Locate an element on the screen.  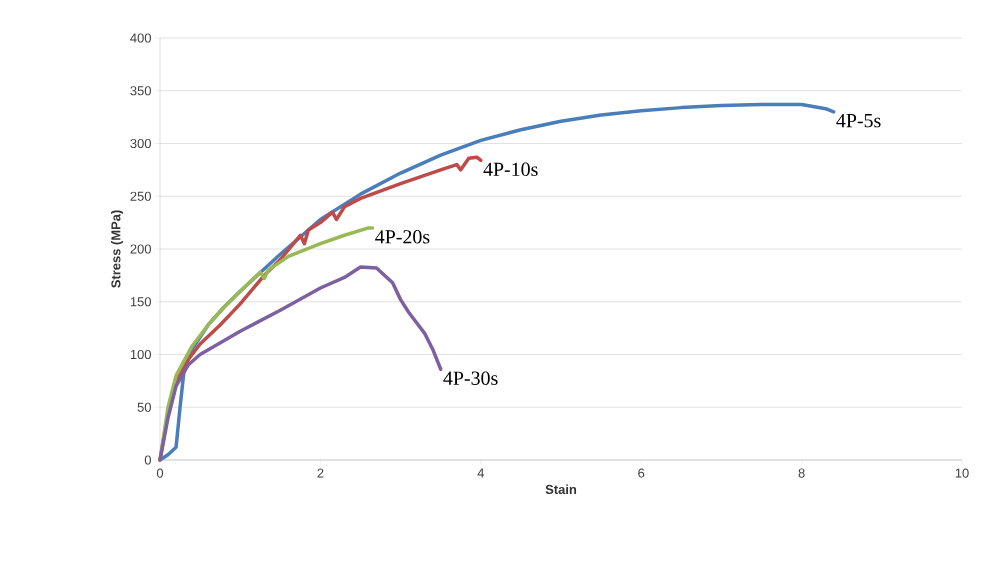
y-axis-title: Stress (MPa) is located at coordinates (117, 249).